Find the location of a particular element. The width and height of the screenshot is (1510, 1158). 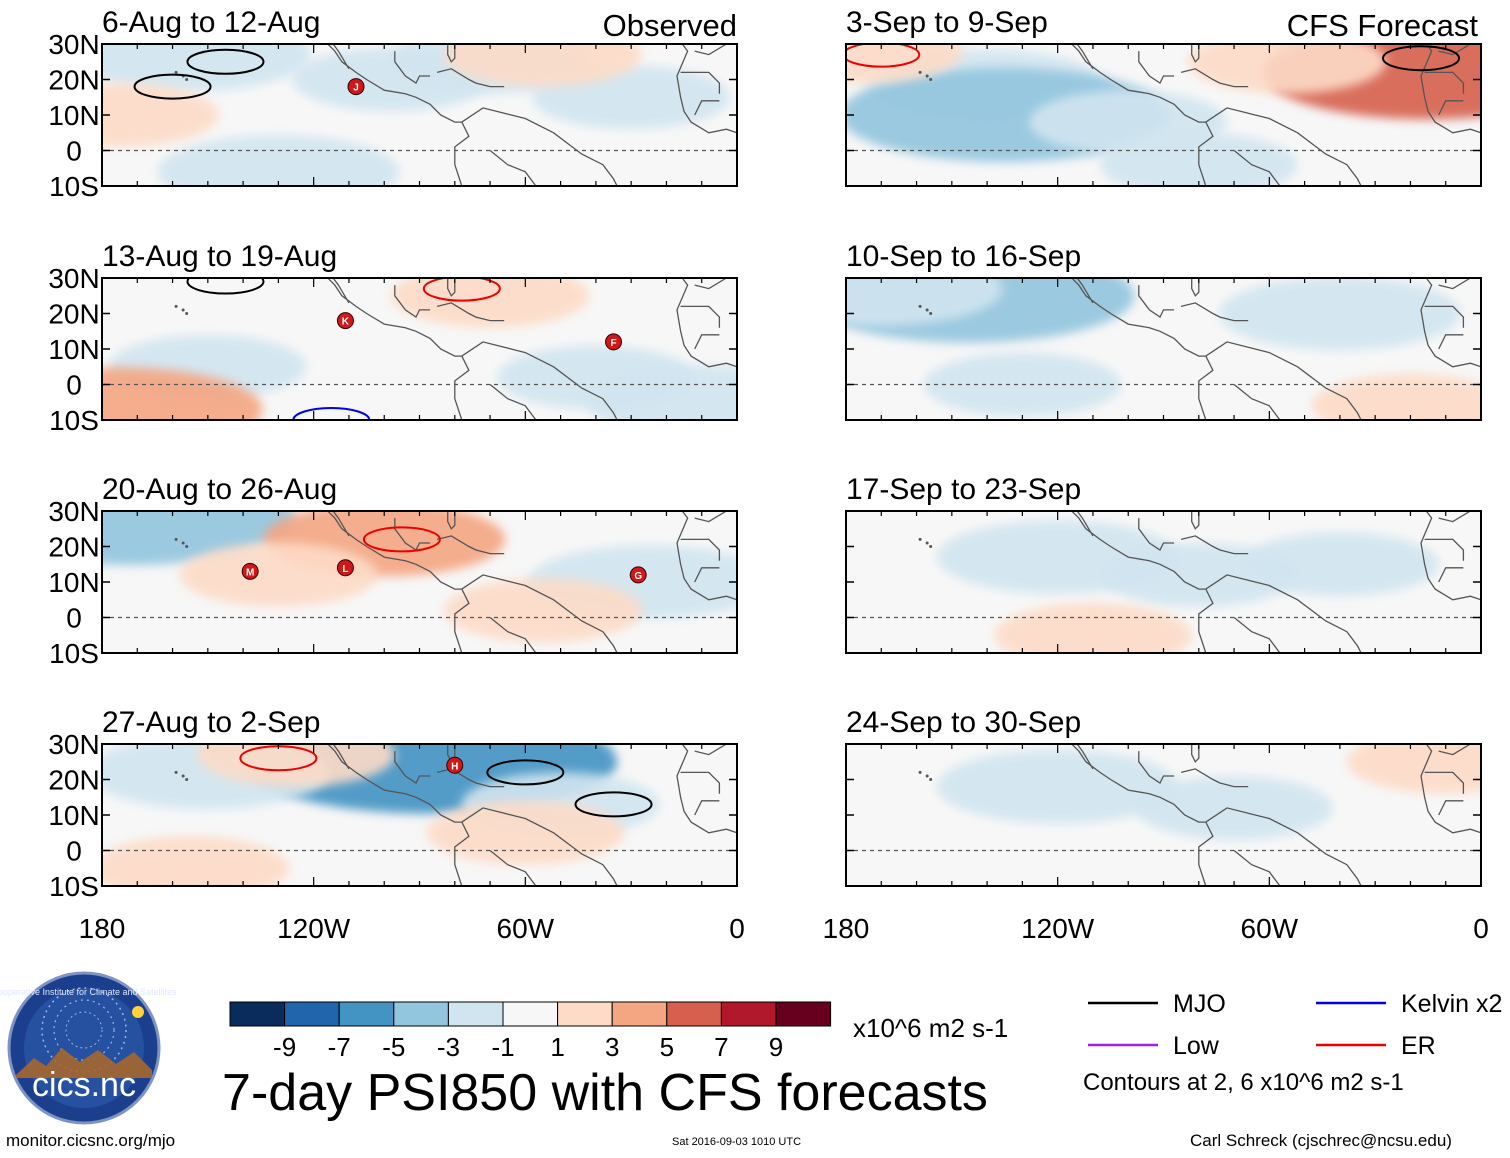

logo-text: cics.nc is located at coordinates (84, 1085).